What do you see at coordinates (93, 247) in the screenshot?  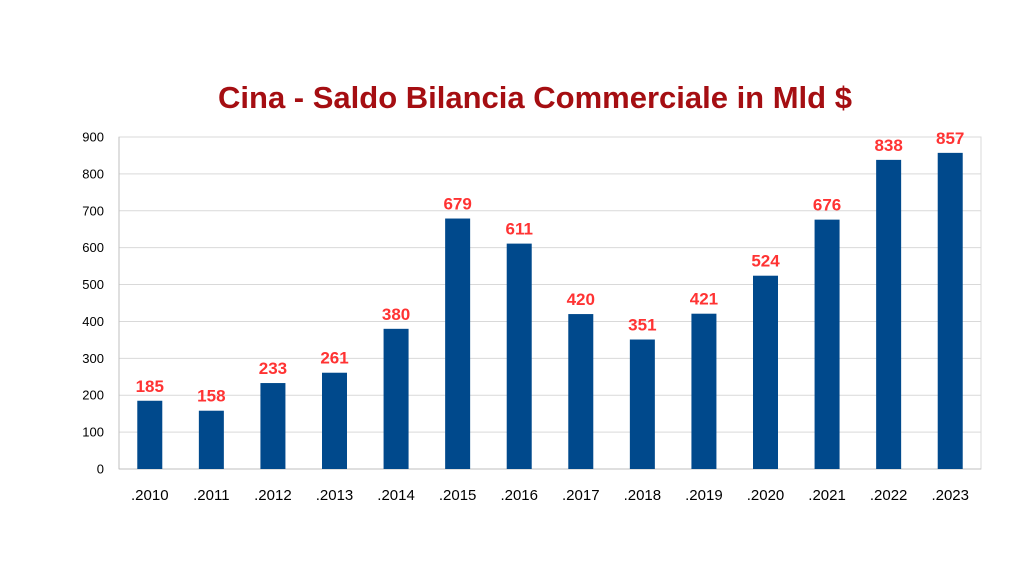 I see `y-tick-label: 600` at bounding box center [93, 247].